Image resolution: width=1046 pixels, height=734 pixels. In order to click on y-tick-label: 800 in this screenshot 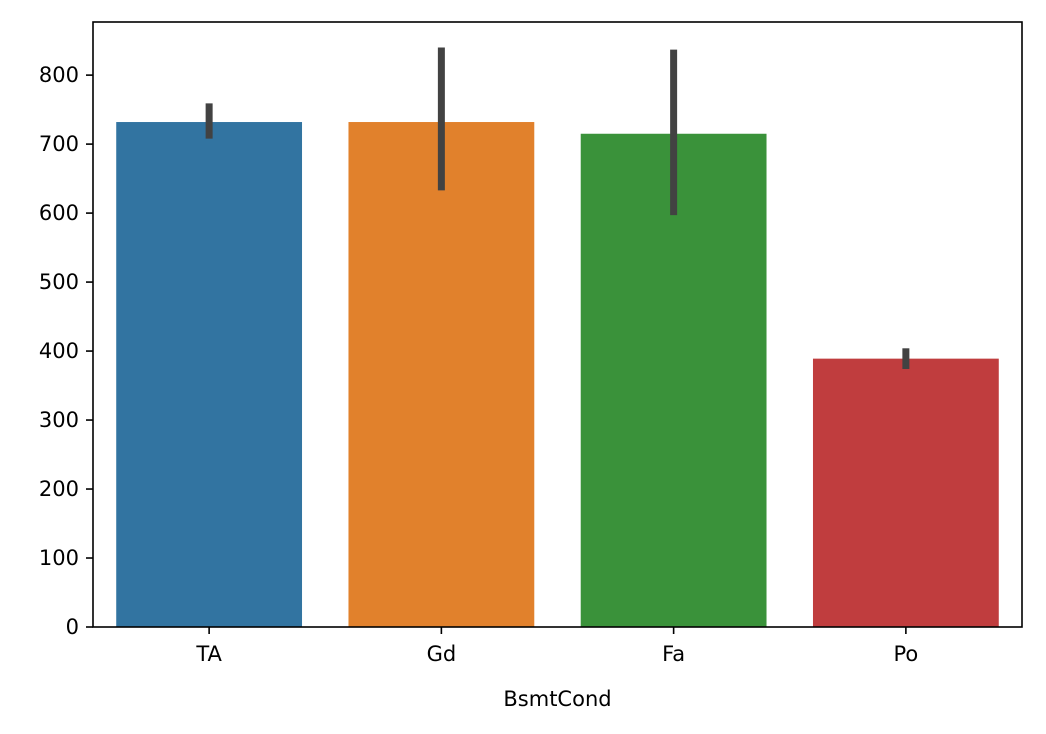, I will do `click(59, 75)`.